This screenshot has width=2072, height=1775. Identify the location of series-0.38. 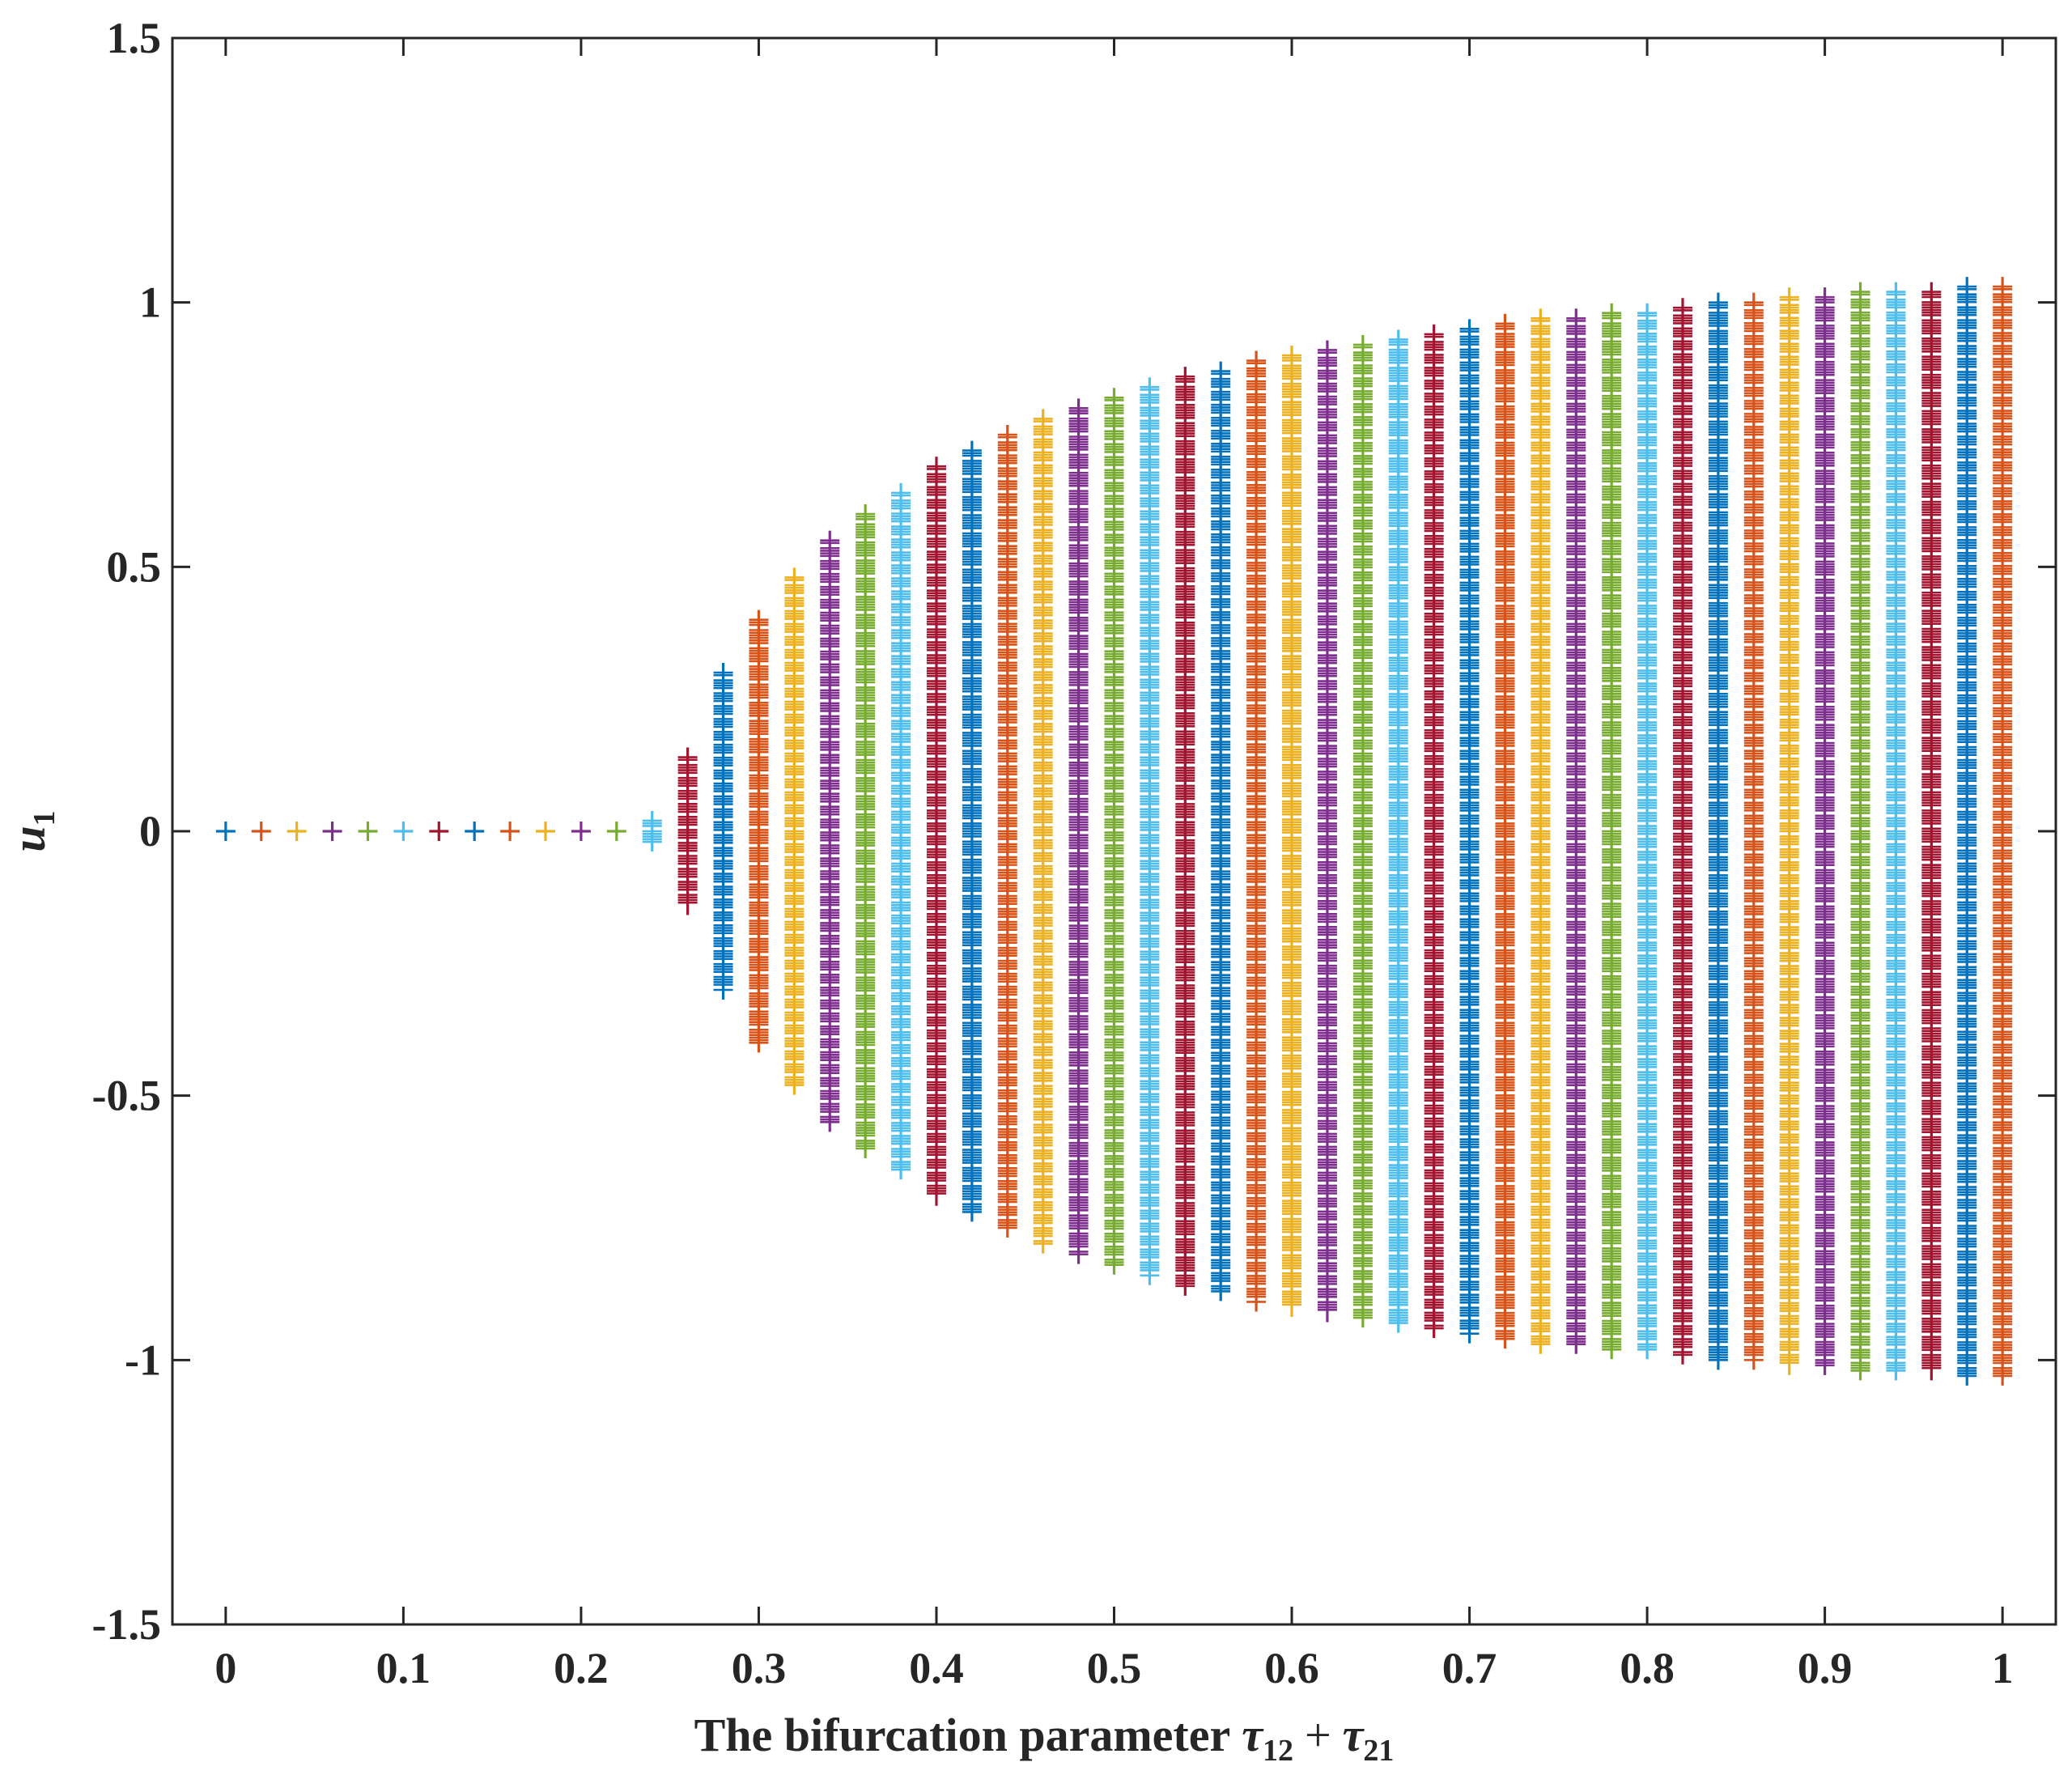
(901, 831).